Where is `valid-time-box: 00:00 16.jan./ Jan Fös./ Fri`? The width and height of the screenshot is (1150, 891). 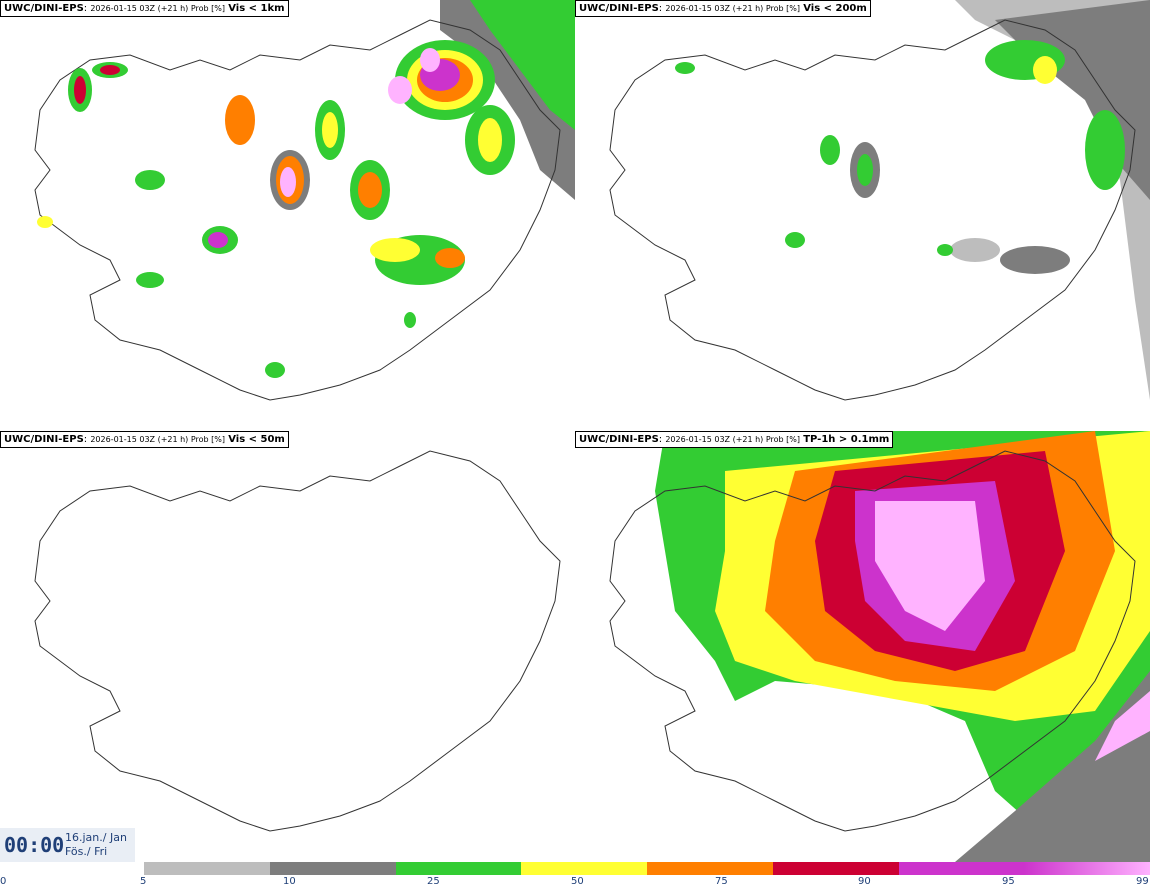
valid-time-box: 00:00 16.jan./ Jan Fös./ Fri is located at coordinates (67, 845).